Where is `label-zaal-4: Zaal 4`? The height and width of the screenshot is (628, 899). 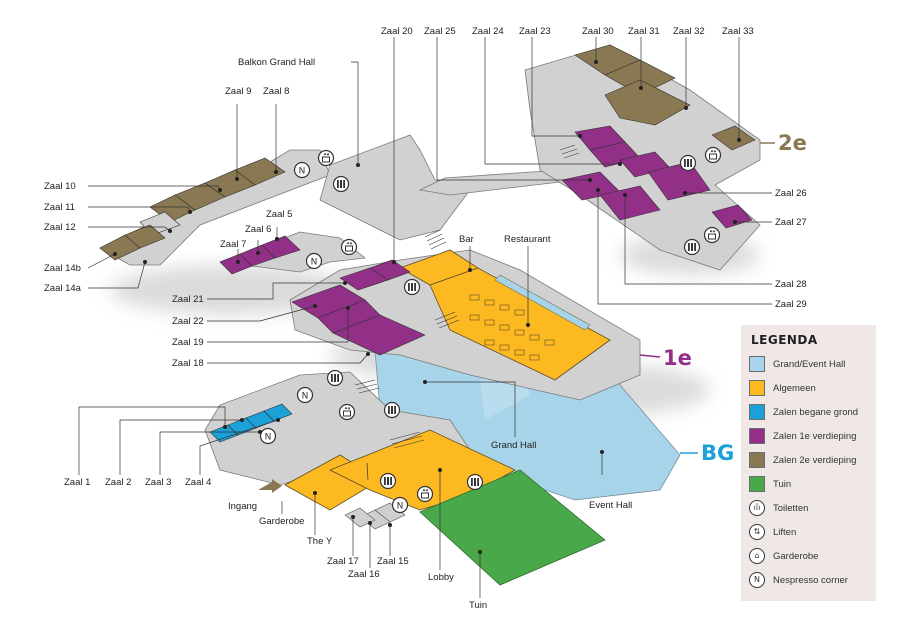
label-zaal-4: Zaal 4 is located at coordinates (198, 482).